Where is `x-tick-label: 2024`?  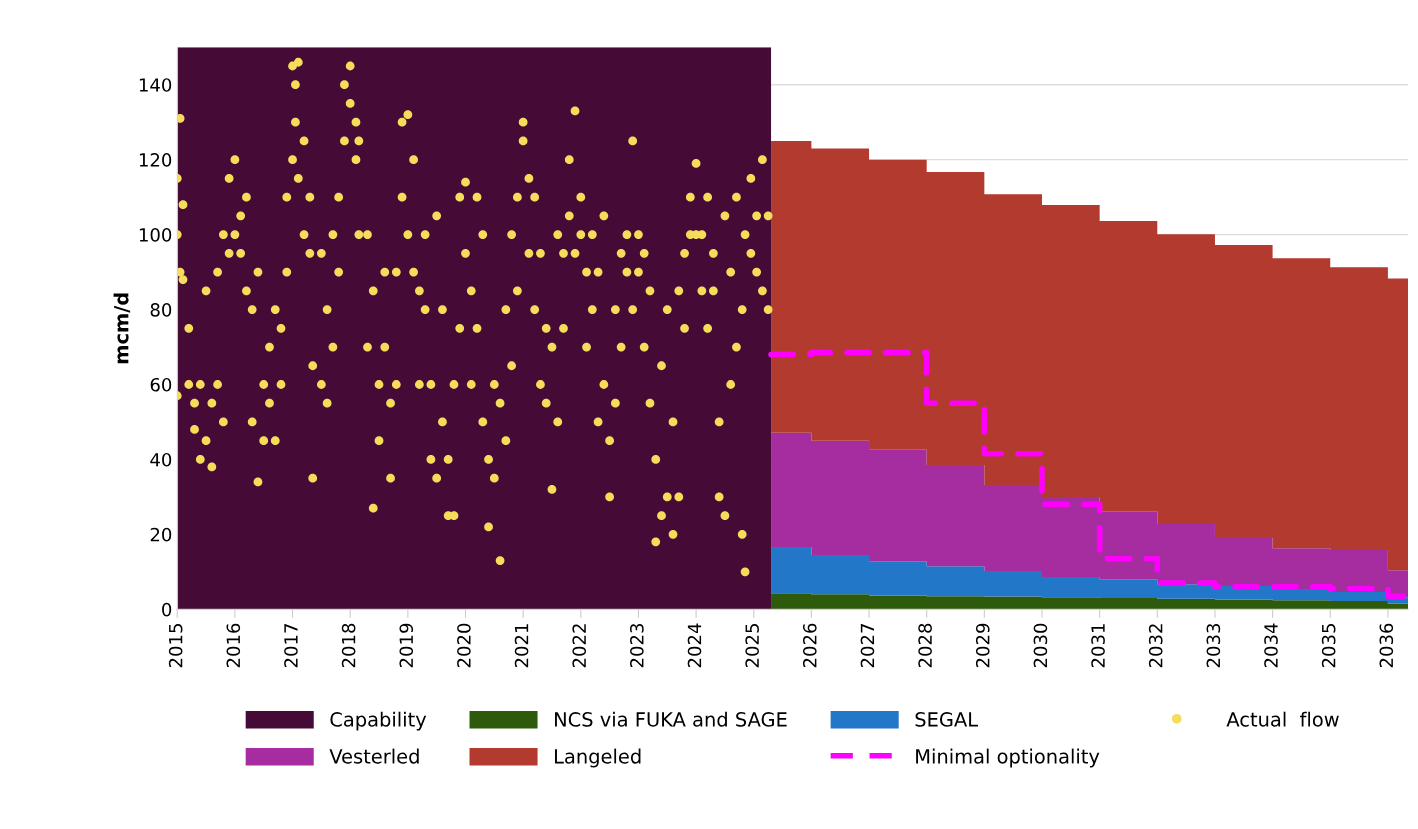 x-tick-label: 2024 is located at coordinates (694, 645).